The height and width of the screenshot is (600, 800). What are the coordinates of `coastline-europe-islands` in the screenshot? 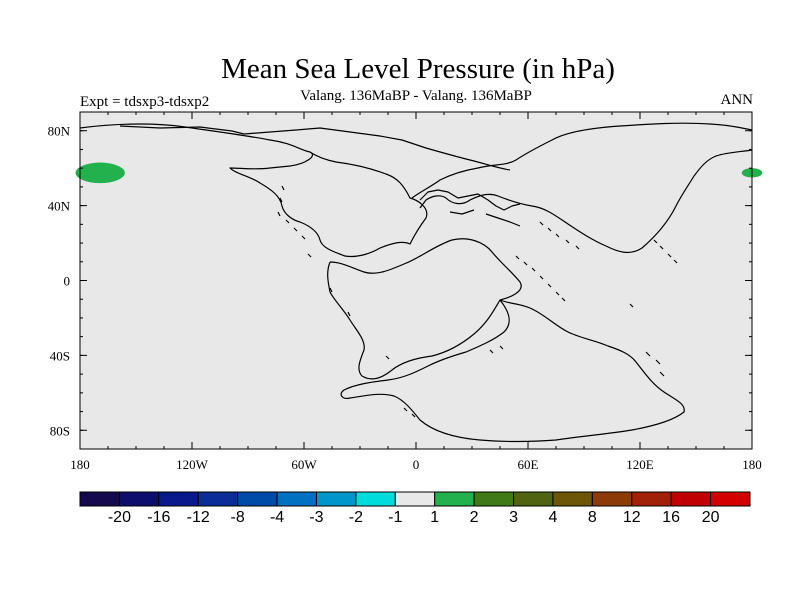 It's located at (470, 208).